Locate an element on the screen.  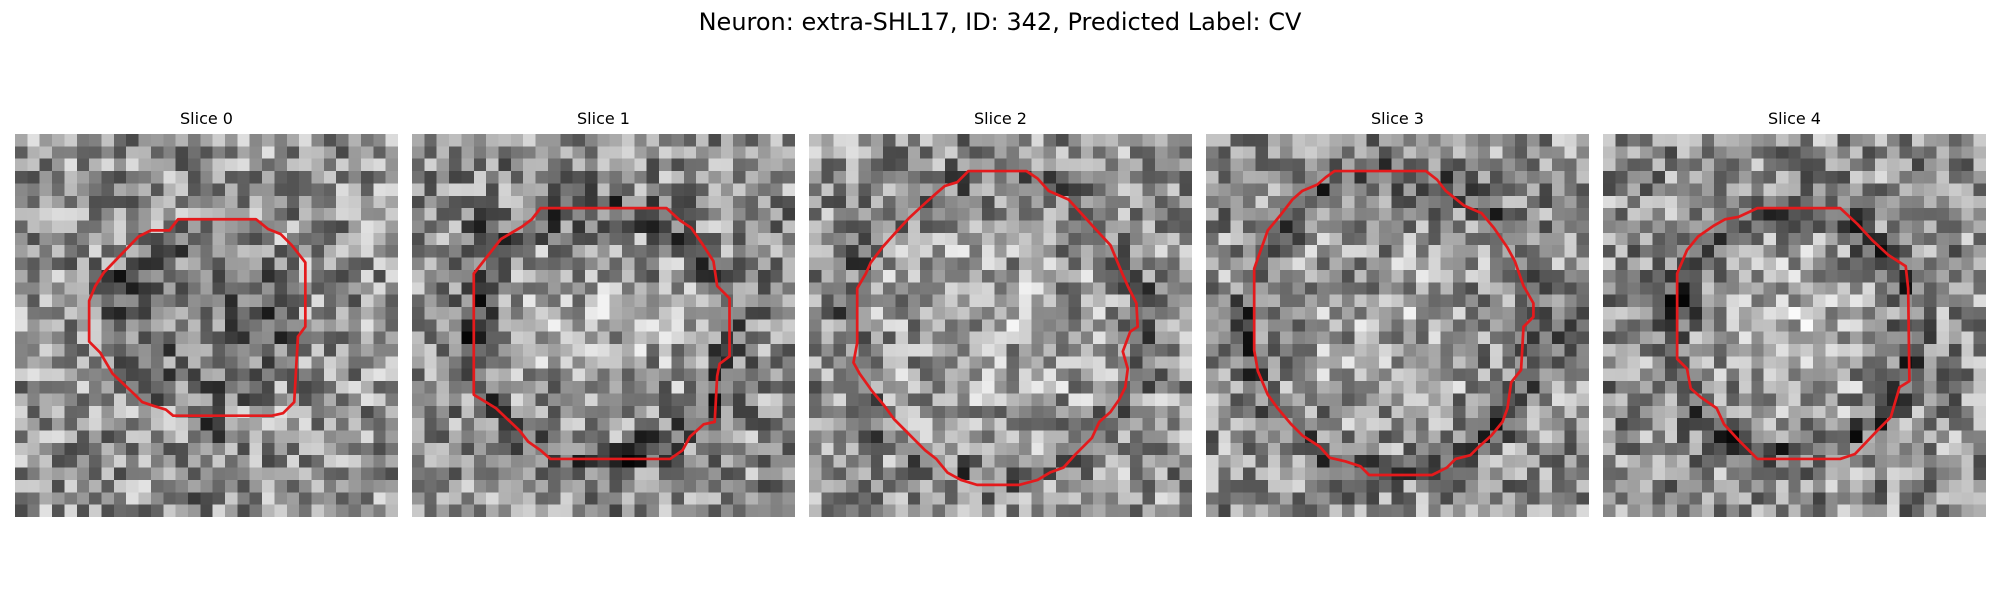
slice-title: Slice 3 is located at coordinates (1397, 118).